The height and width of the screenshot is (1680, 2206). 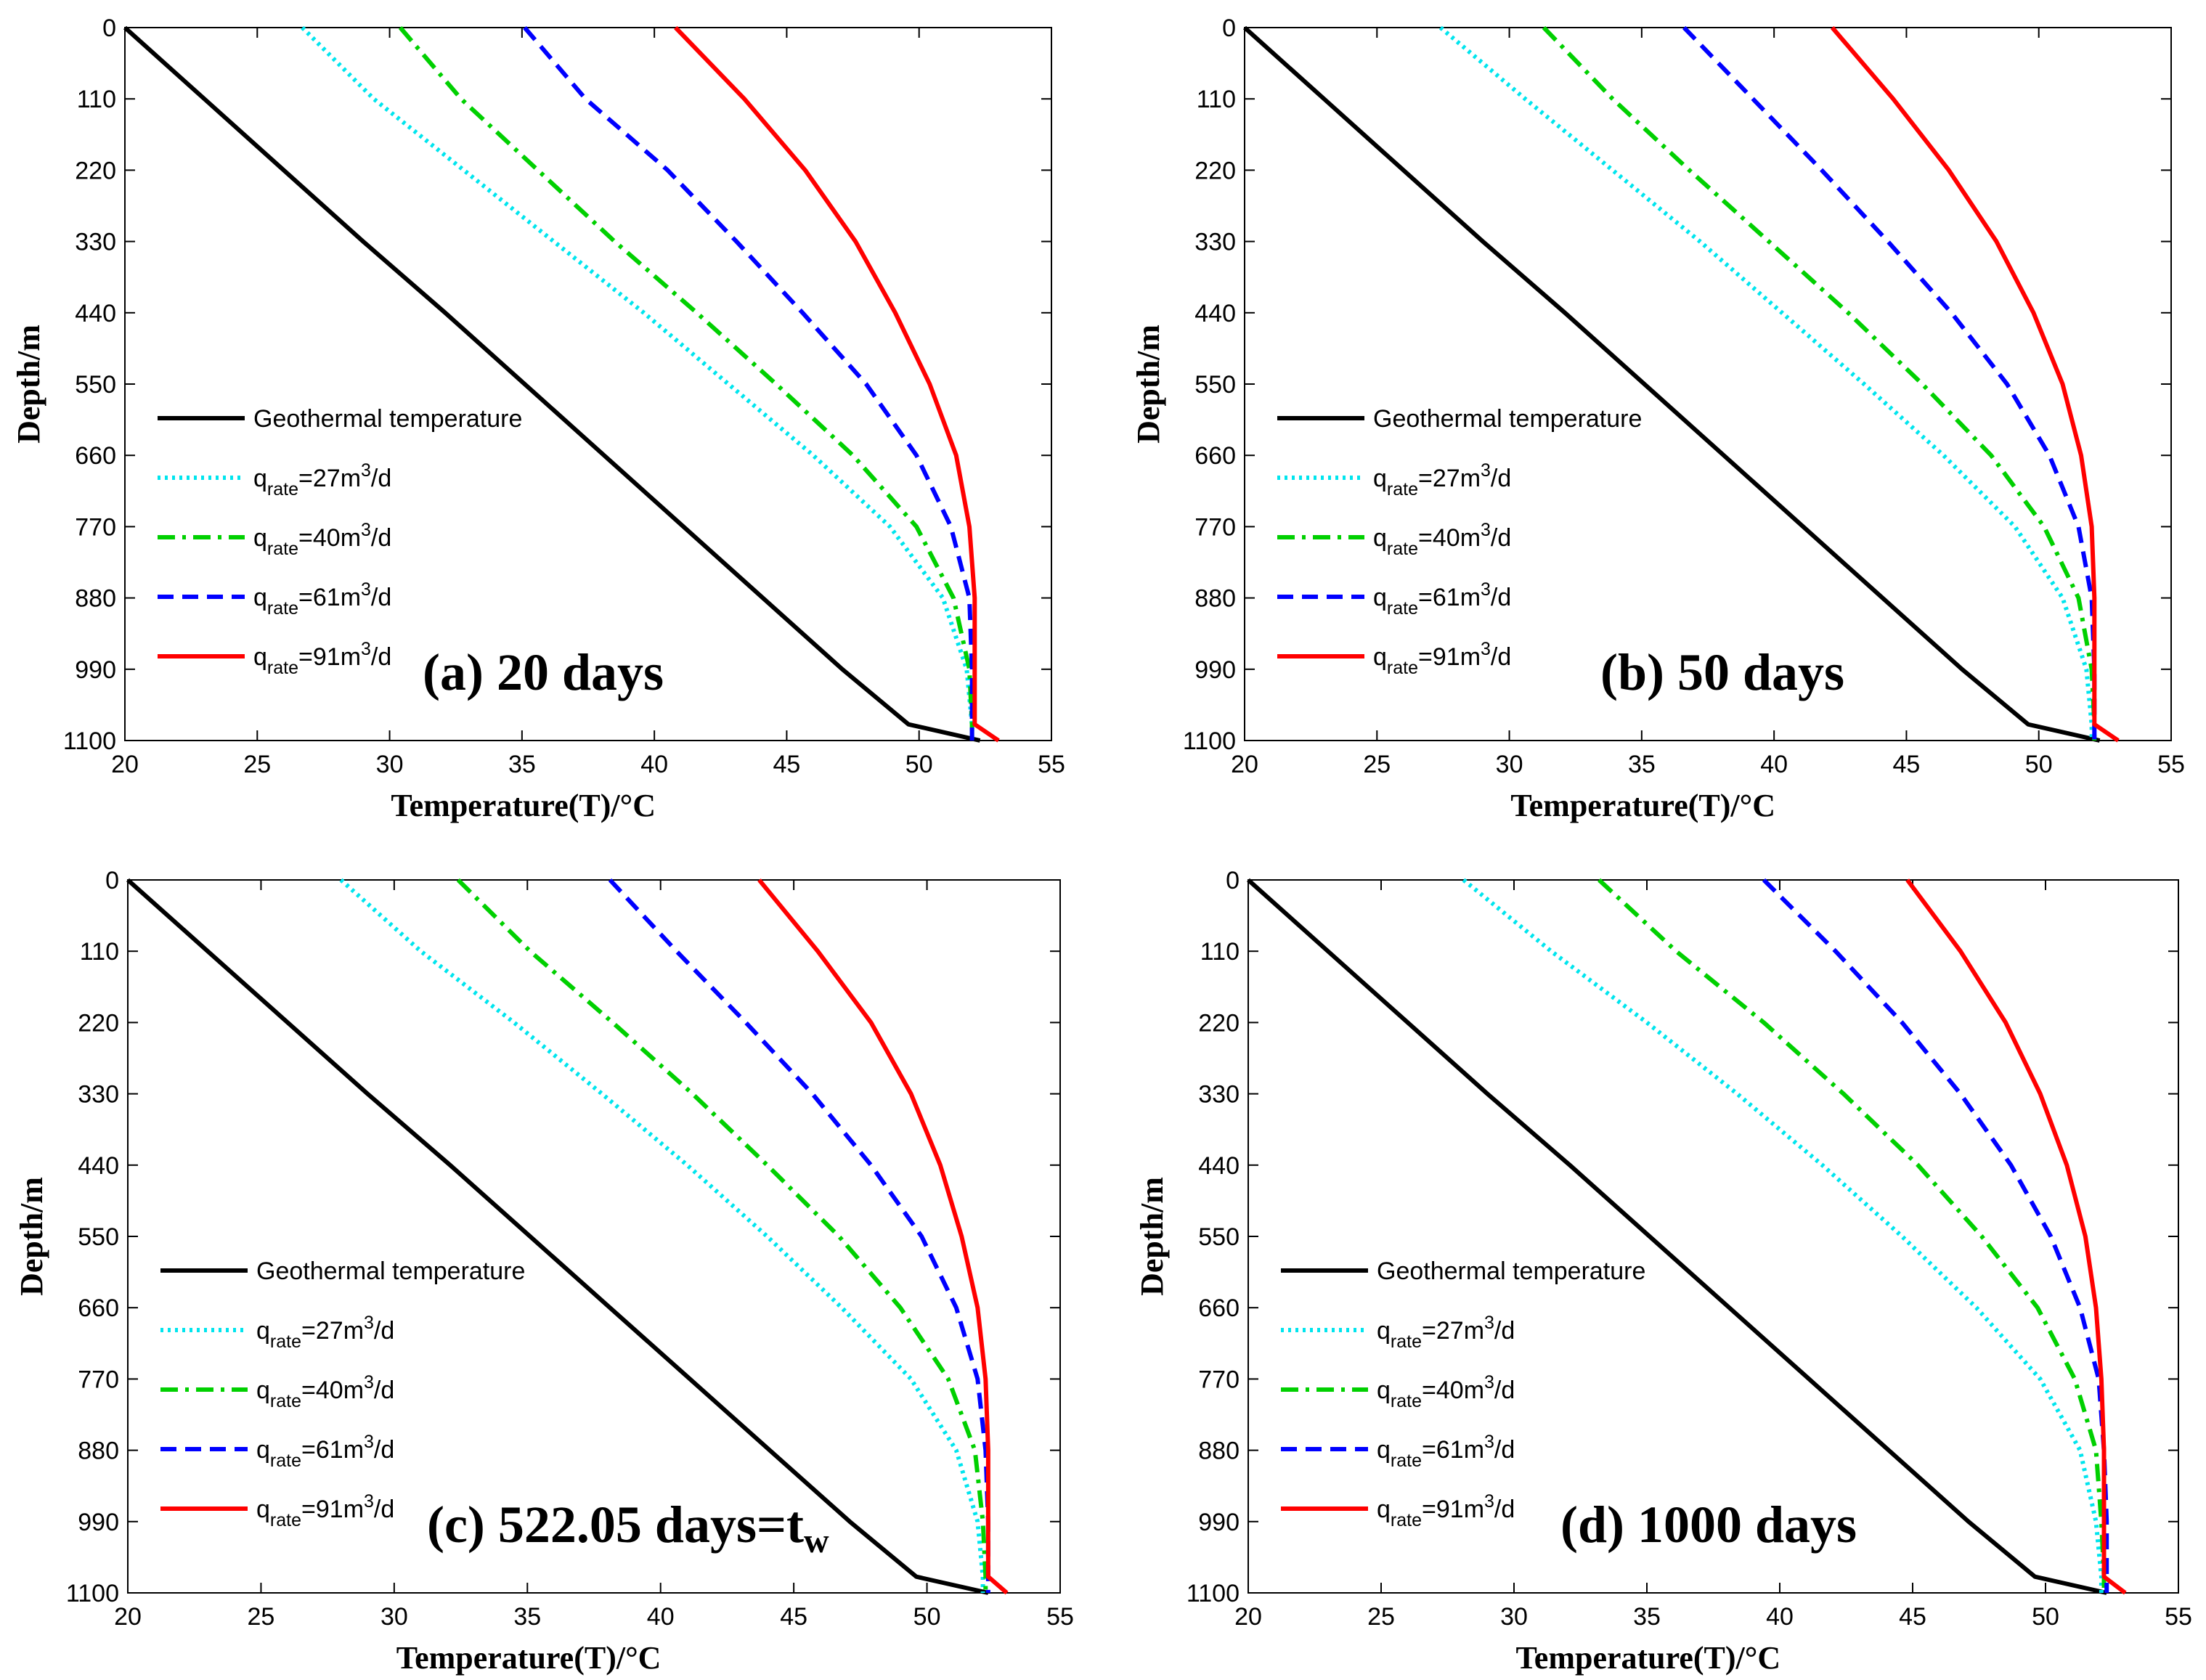 What do you see at coordinates (628, 1528) in the screenshot?
I see `panel-title: (c) 522.05 days=tw` at bounding box center [628, 1528].